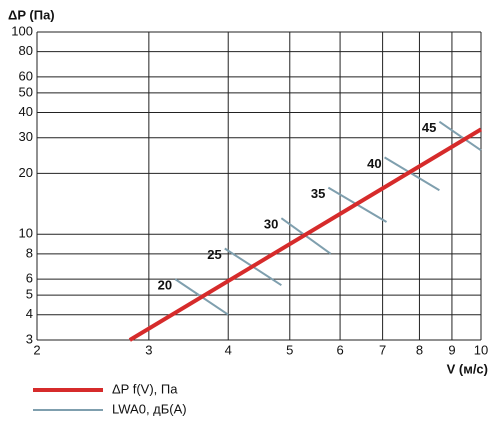 The image size is (499, 431). Describe the element at coordinates (29, 278) in the screenshot. I see `y-tick-label: 6` at that location.